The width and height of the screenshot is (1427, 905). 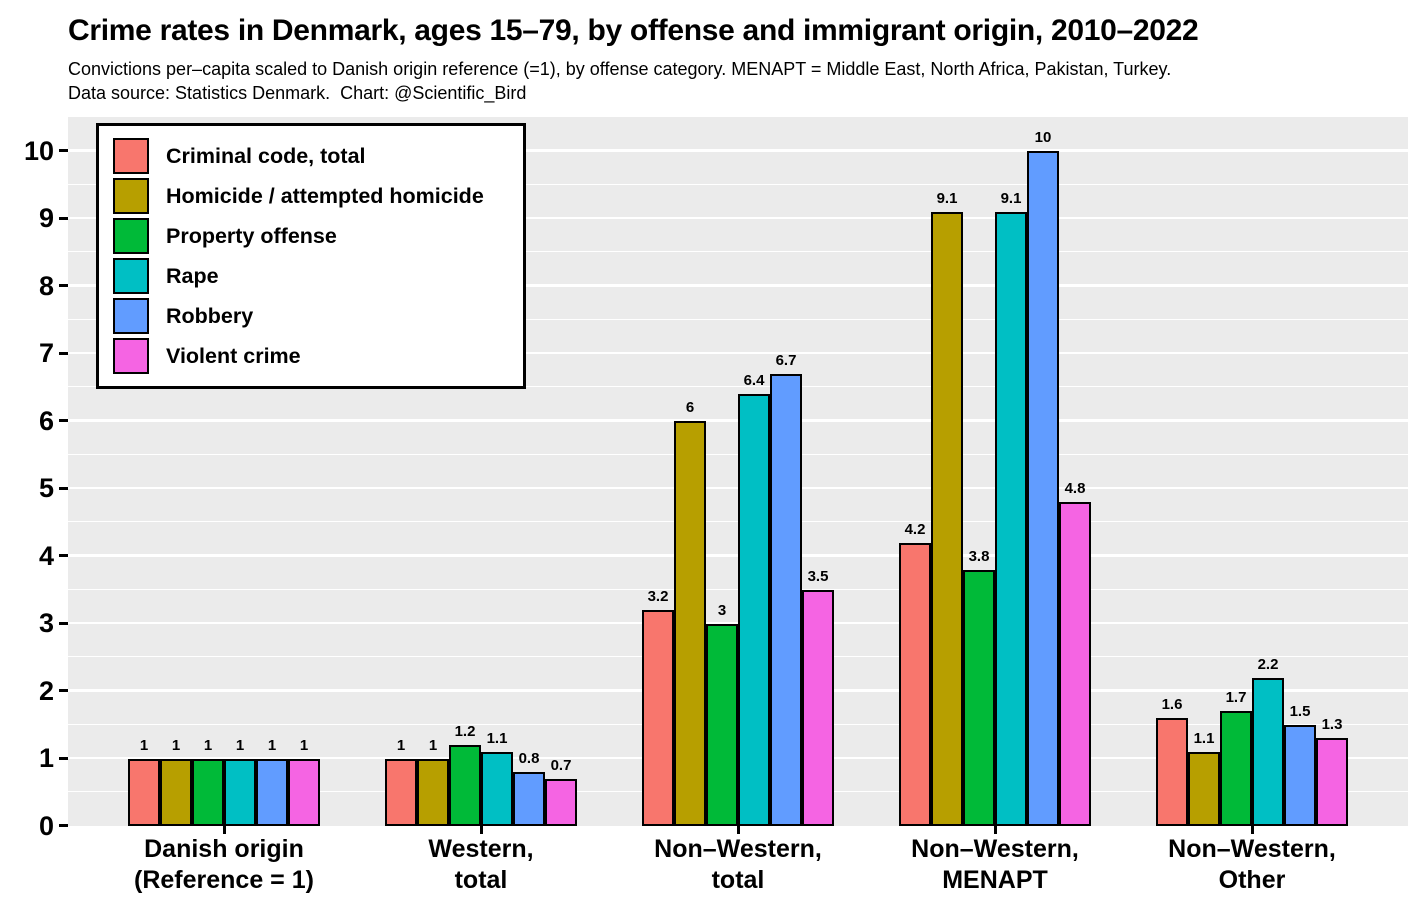 I want to click on bar-value-label: 1.1, so click(x=497, y=738).